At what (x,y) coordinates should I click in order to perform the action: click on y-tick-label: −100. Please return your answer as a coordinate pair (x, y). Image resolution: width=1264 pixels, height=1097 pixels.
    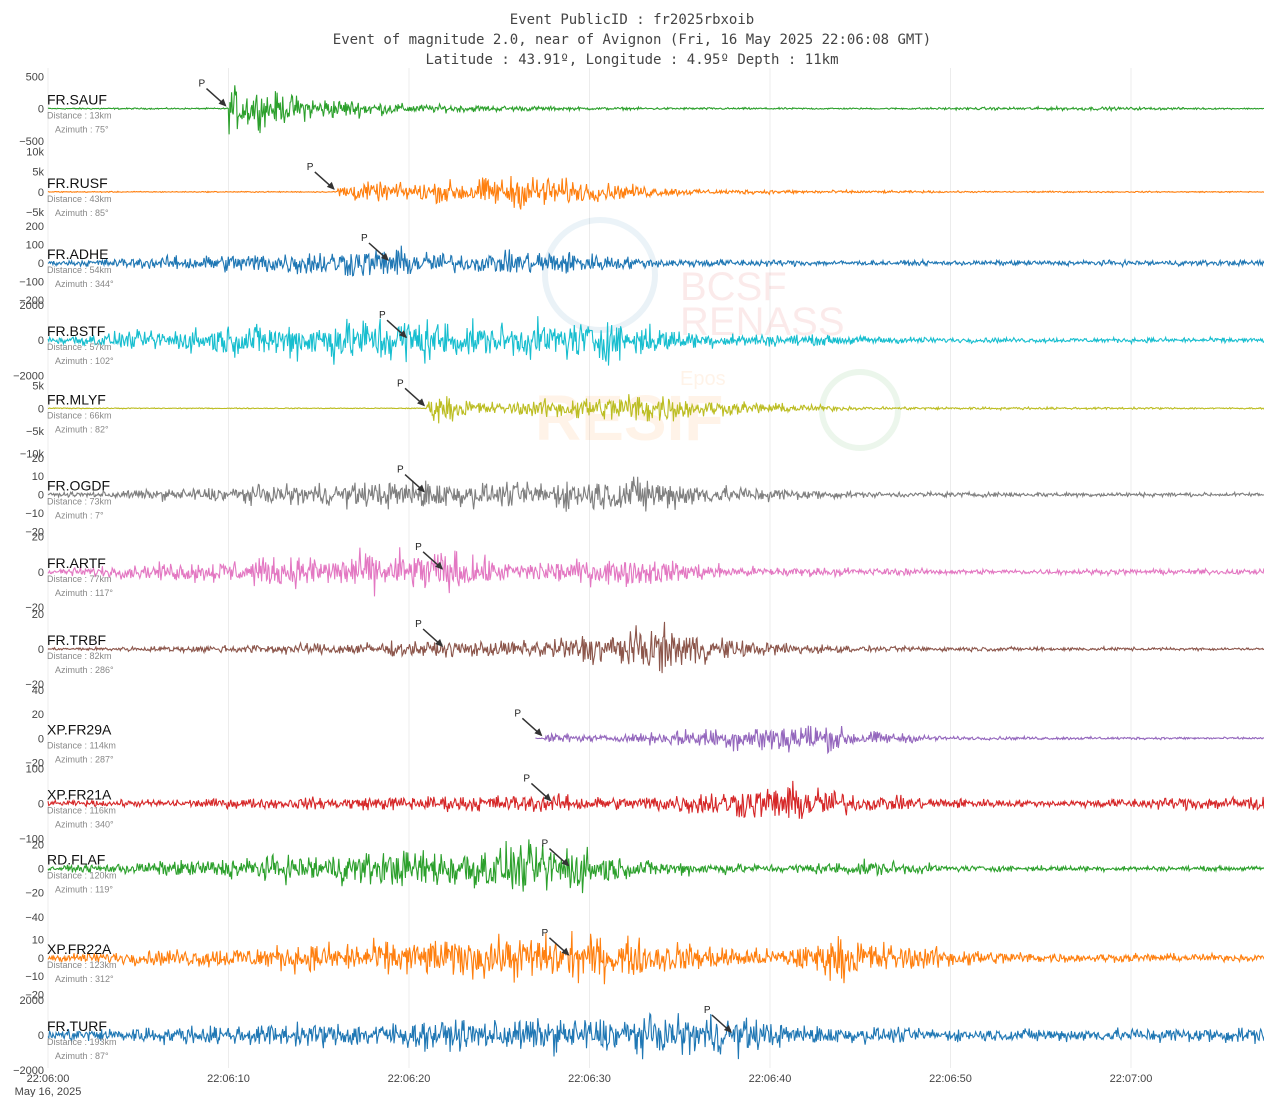
    Looking at the image, I should click on (31, 839).